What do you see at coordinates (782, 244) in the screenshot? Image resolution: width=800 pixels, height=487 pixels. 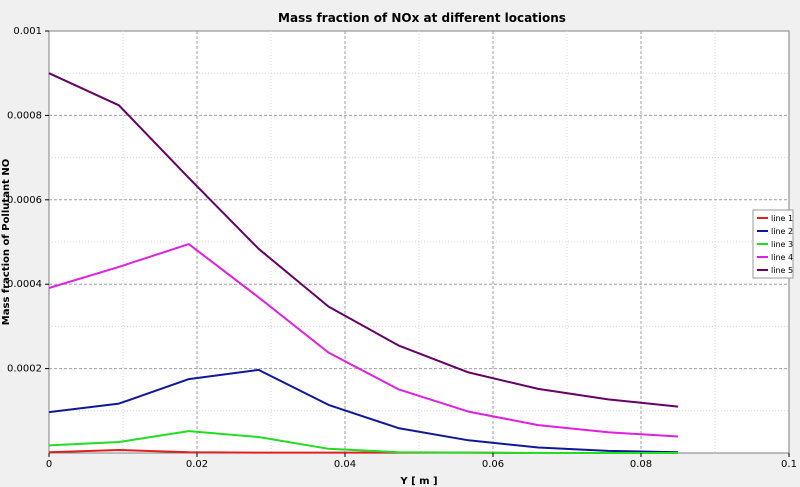 I see `legend-label: line 3` at bounding box center [782, 244].